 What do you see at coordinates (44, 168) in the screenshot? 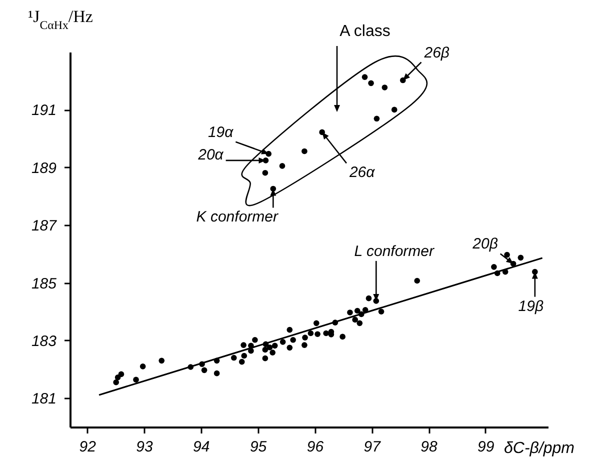
I see `y-tick-label: 189` at bounding box center [44, 168].